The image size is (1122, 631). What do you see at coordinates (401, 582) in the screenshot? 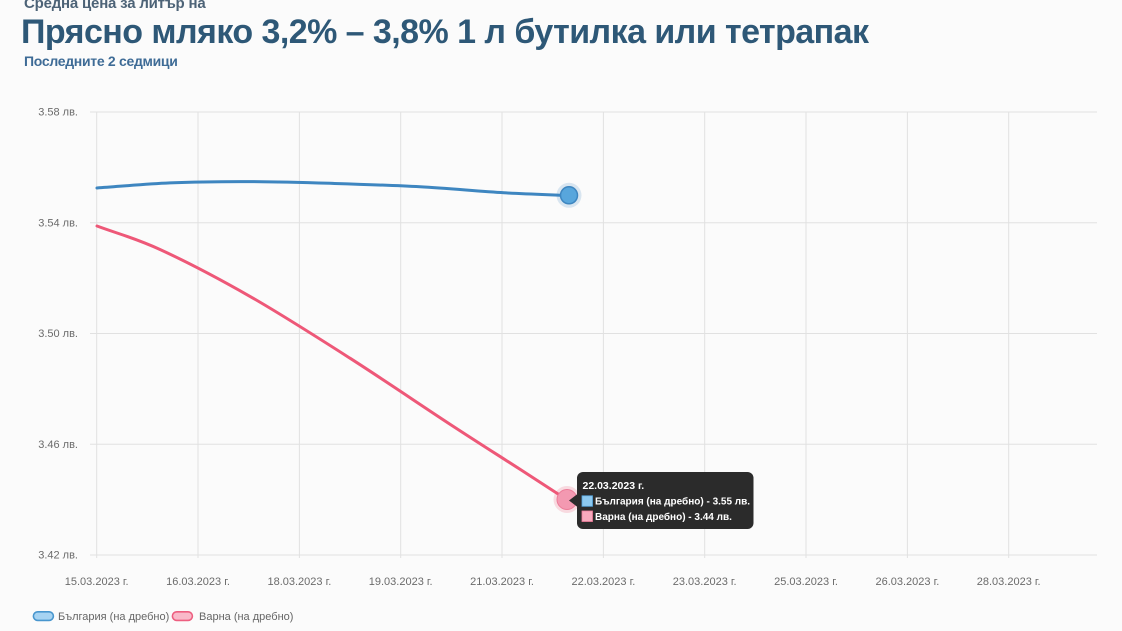
I see `svg-text: 19.03.2023 г.` at bounding box center [401, 582].